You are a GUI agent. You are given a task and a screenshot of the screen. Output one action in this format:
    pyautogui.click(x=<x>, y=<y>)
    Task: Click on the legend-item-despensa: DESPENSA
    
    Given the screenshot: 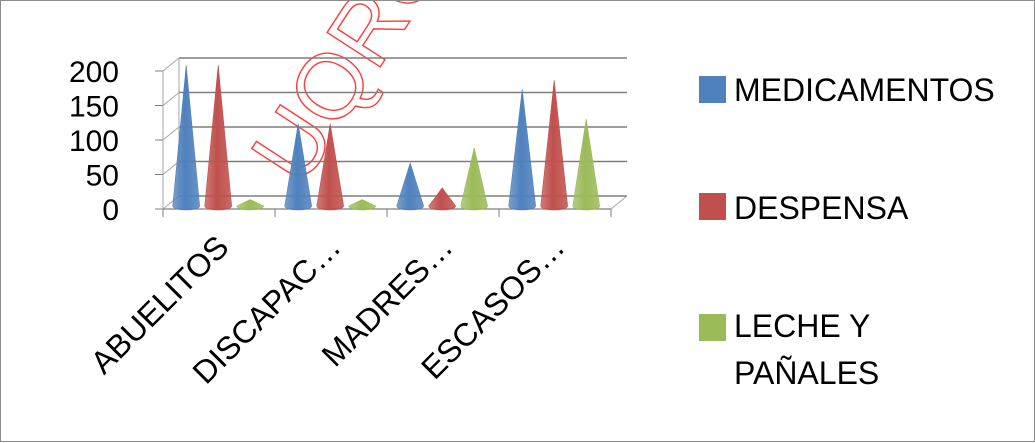 What is the action you would take?
    pyautogui.click(x=804, y=208)
    